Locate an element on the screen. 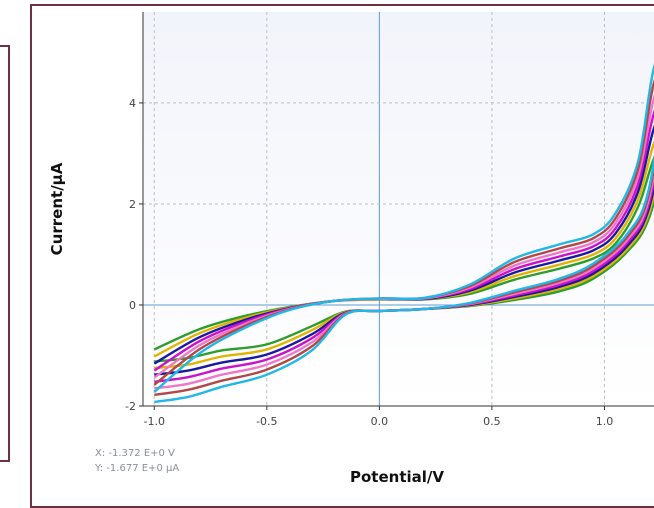 The width and height of the screenshot is (654, 508). x-tick-label: -1.0 is located at coordinates (154, 421).